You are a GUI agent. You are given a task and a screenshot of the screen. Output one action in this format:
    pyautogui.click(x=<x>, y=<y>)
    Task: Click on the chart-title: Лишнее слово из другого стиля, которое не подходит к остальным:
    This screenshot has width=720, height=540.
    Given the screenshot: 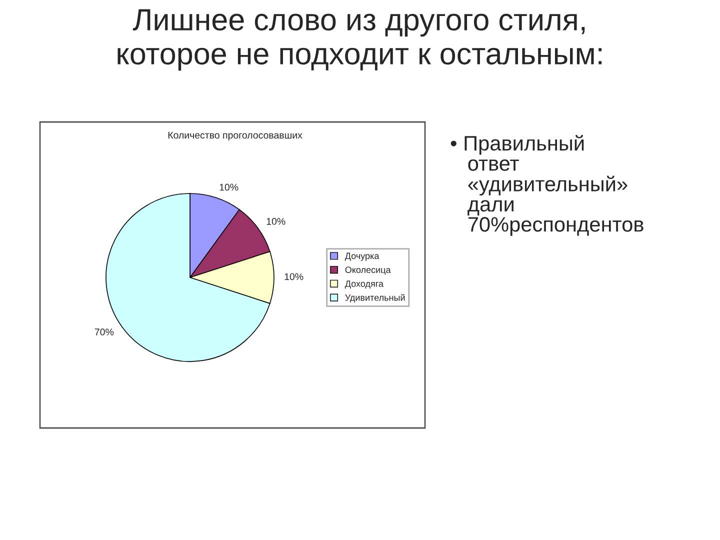 What is the action you would take?
    pyautogui.click(x=360, y=40)
    